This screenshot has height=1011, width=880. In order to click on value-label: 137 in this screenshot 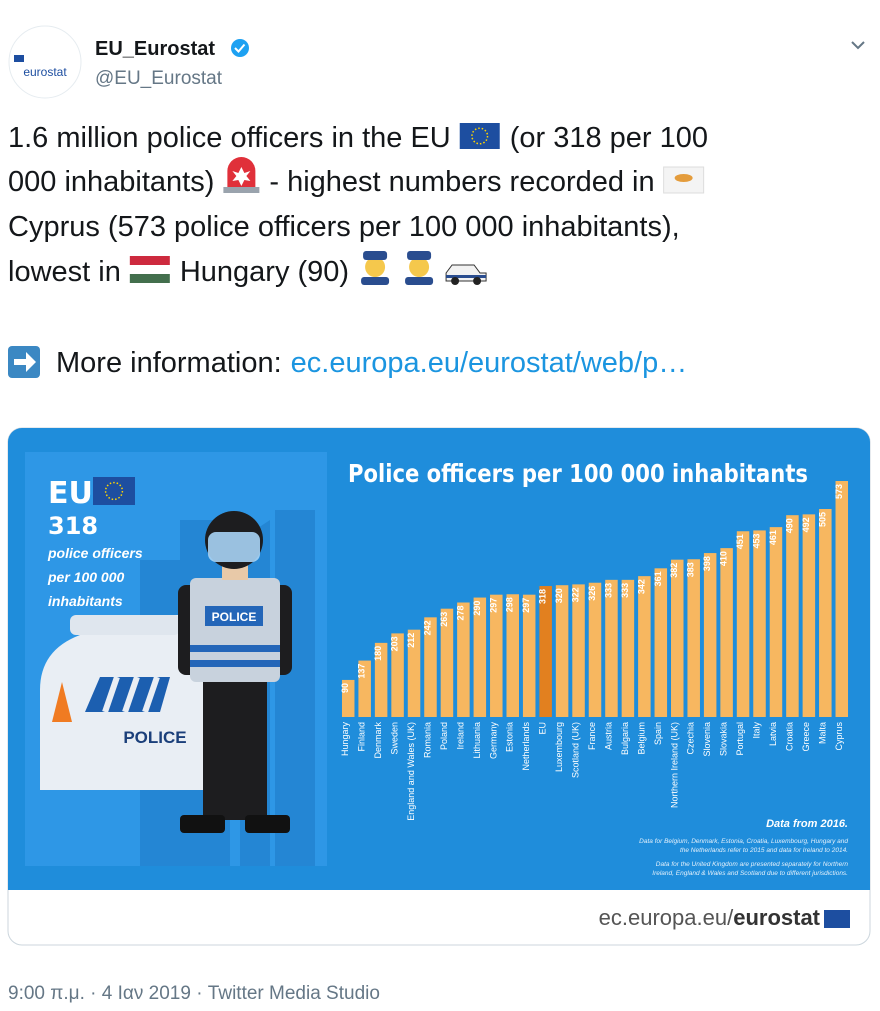, I will do `click(362, 671)`.